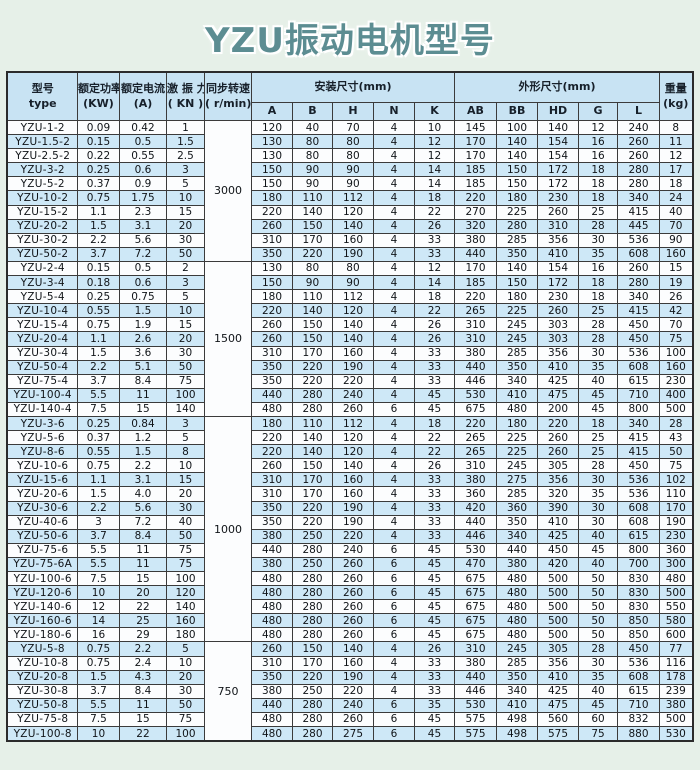 This screenshot has width=700, height=770. I want to click on value-cell: 77, so click(676, 649).